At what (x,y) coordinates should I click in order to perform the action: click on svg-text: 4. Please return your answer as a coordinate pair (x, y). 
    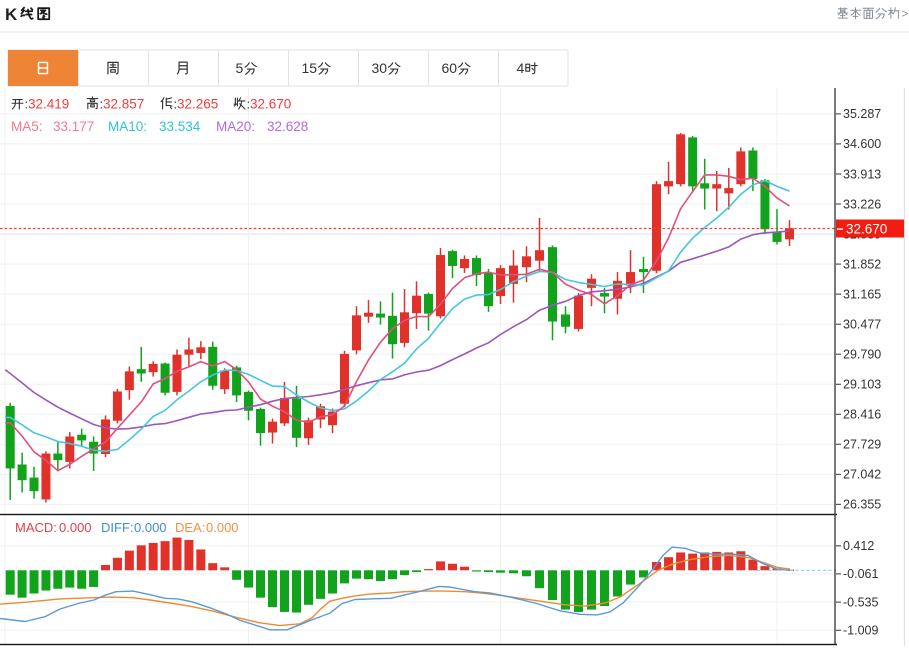
    Looking at the image, I should click on (521, 68).